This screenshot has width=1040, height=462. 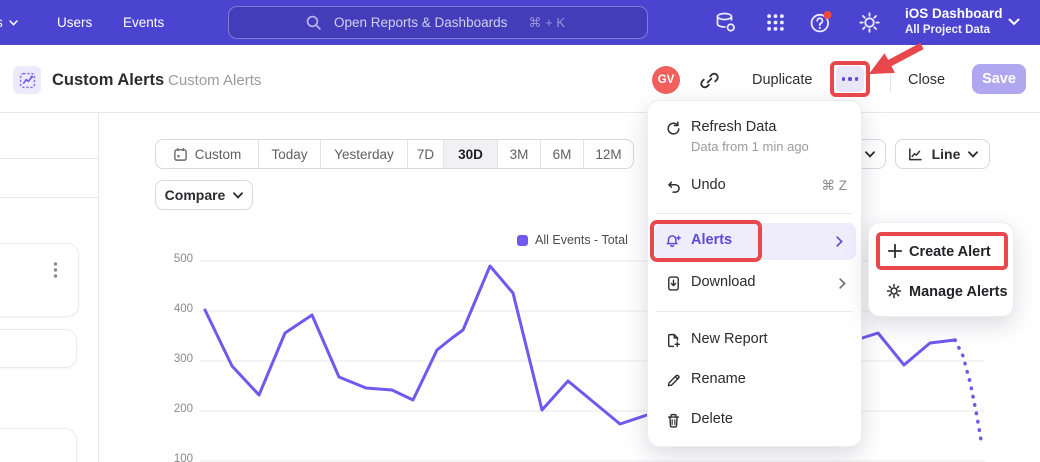 I want to click on compare-button: Compare, so click(x=204, y=195).